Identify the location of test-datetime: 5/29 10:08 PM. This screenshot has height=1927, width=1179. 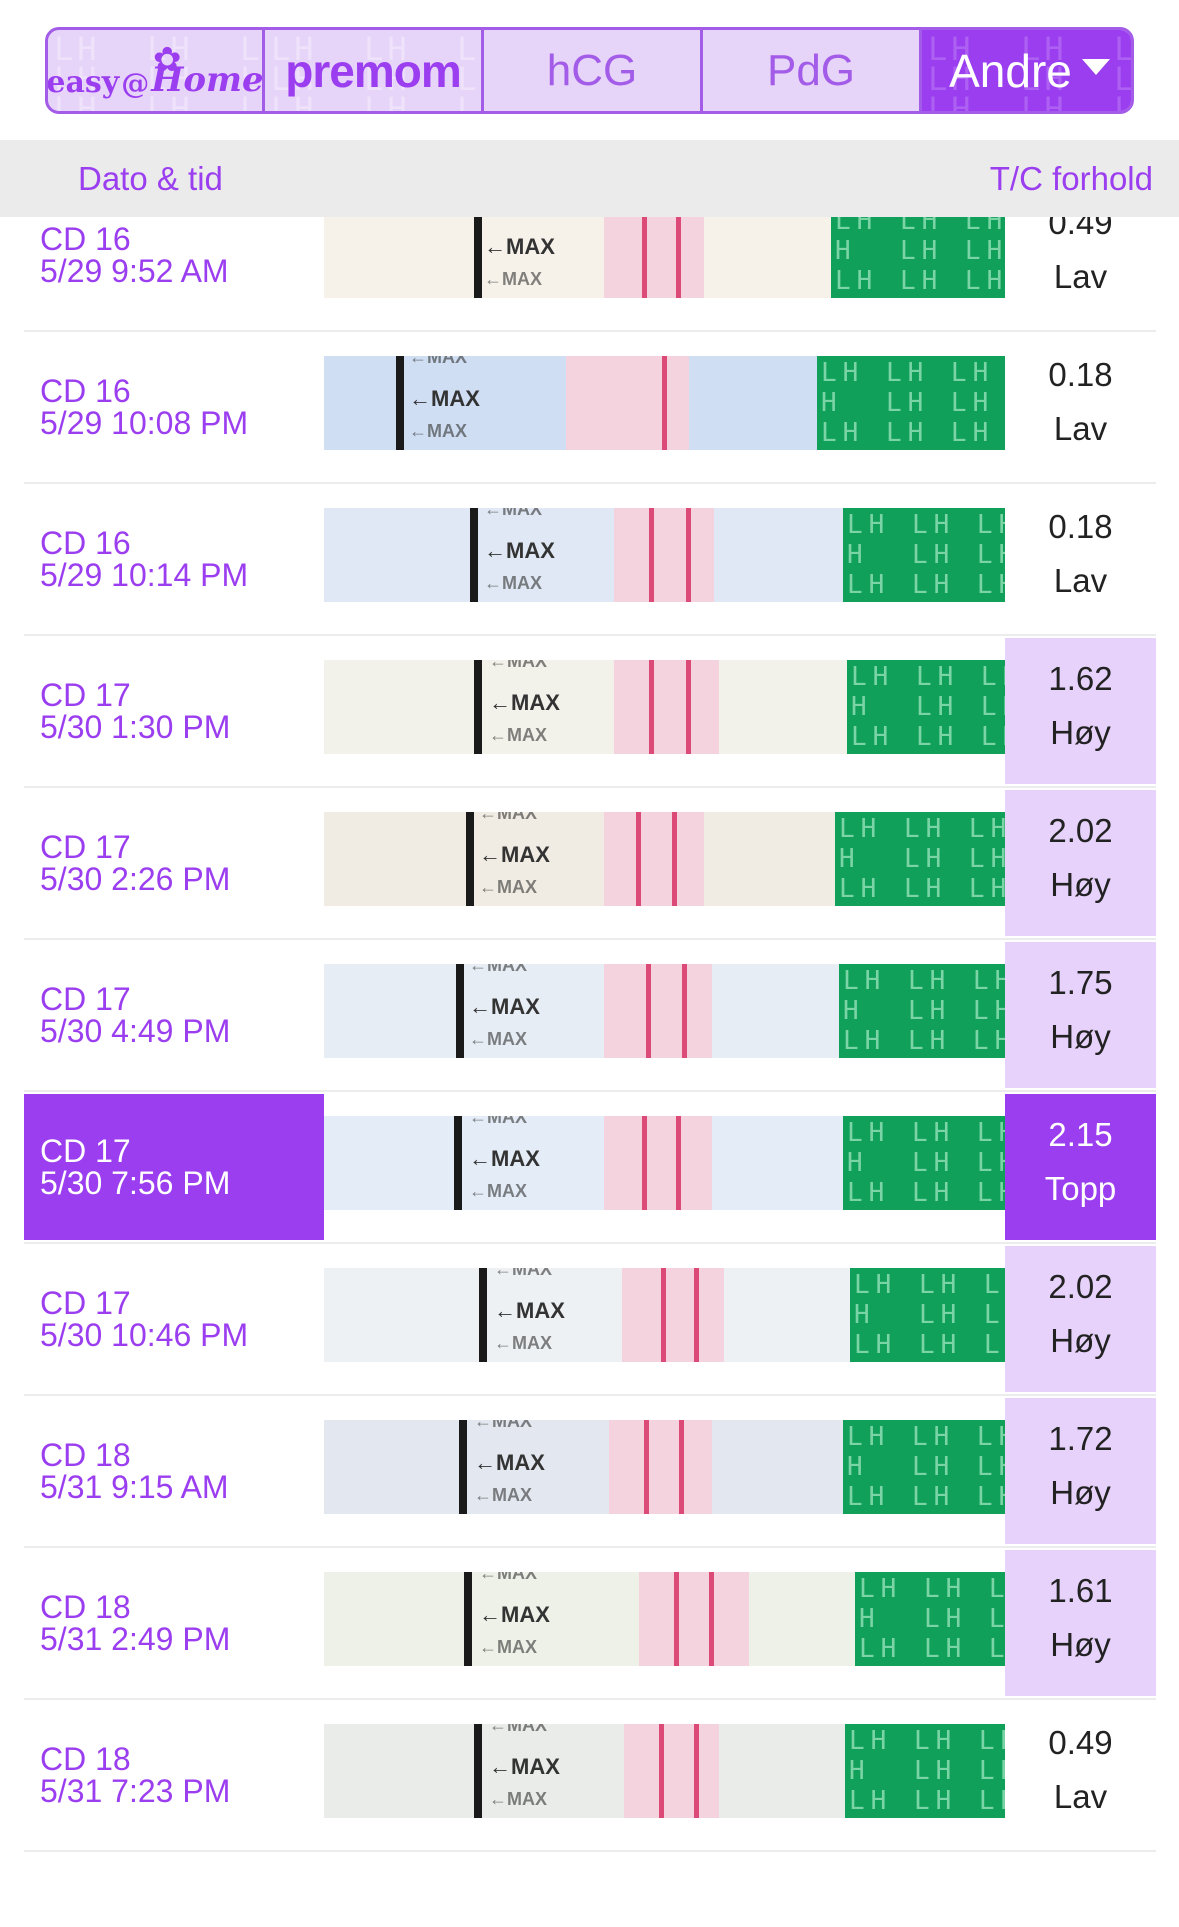
(144, 423).